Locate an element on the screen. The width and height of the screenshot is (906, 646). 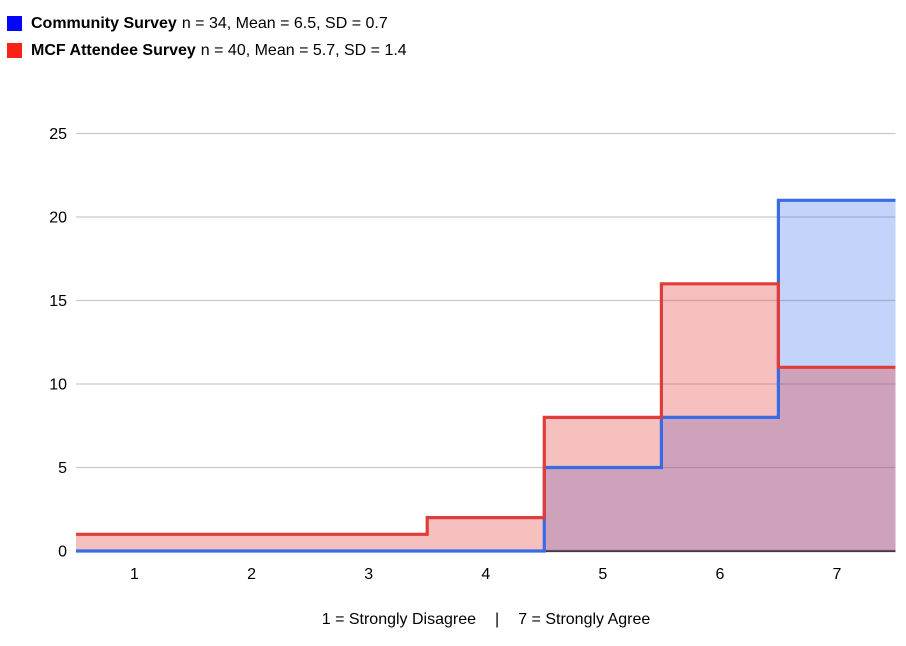
y-tick-label-20: 20 is located at coordinates (58, 218).